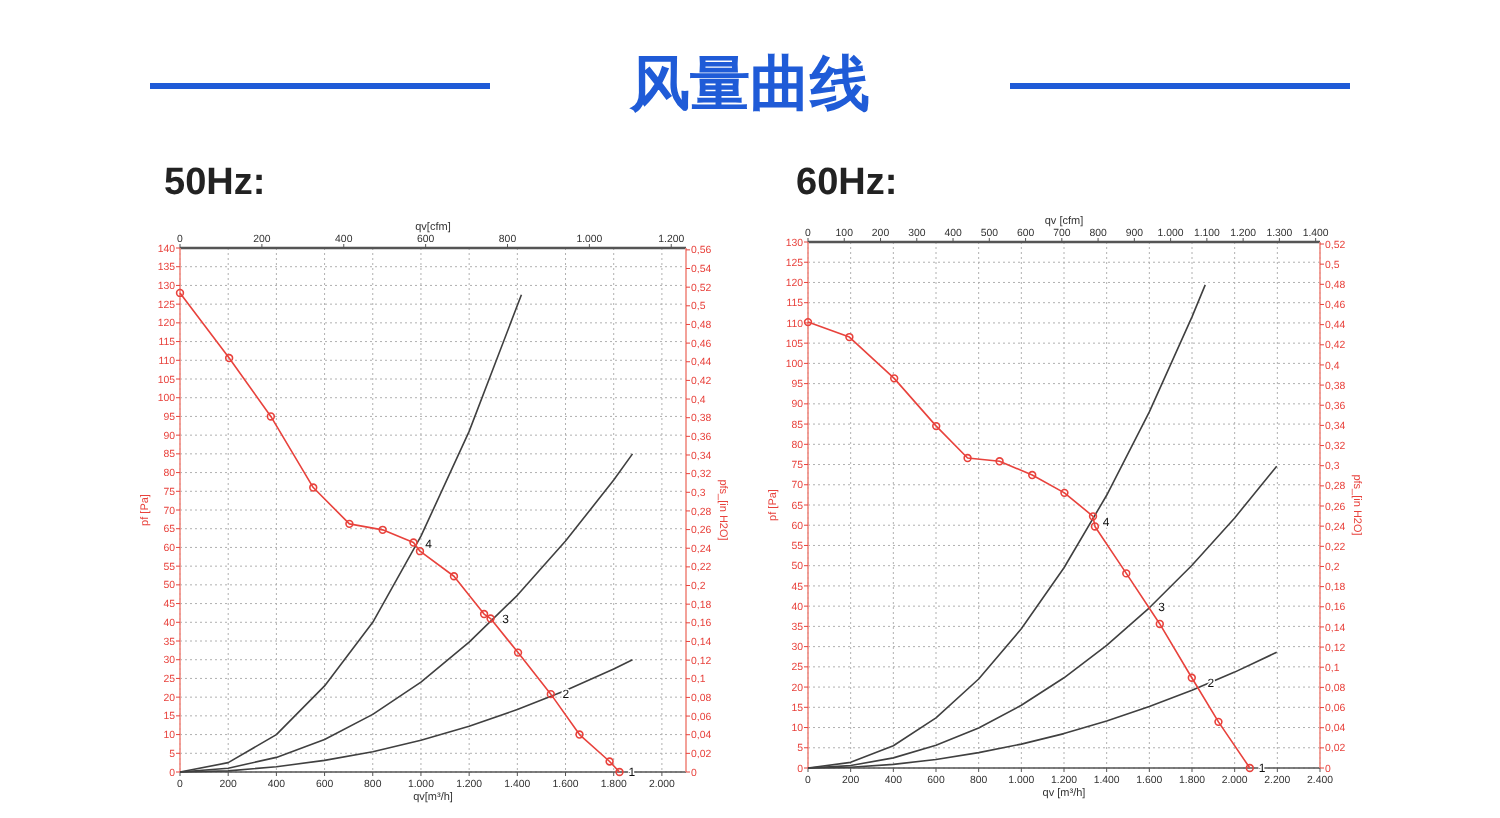  Describe the element at coordinates (749, 85) in the screenshot. I see `chart-title: 风量曲线` at that location.